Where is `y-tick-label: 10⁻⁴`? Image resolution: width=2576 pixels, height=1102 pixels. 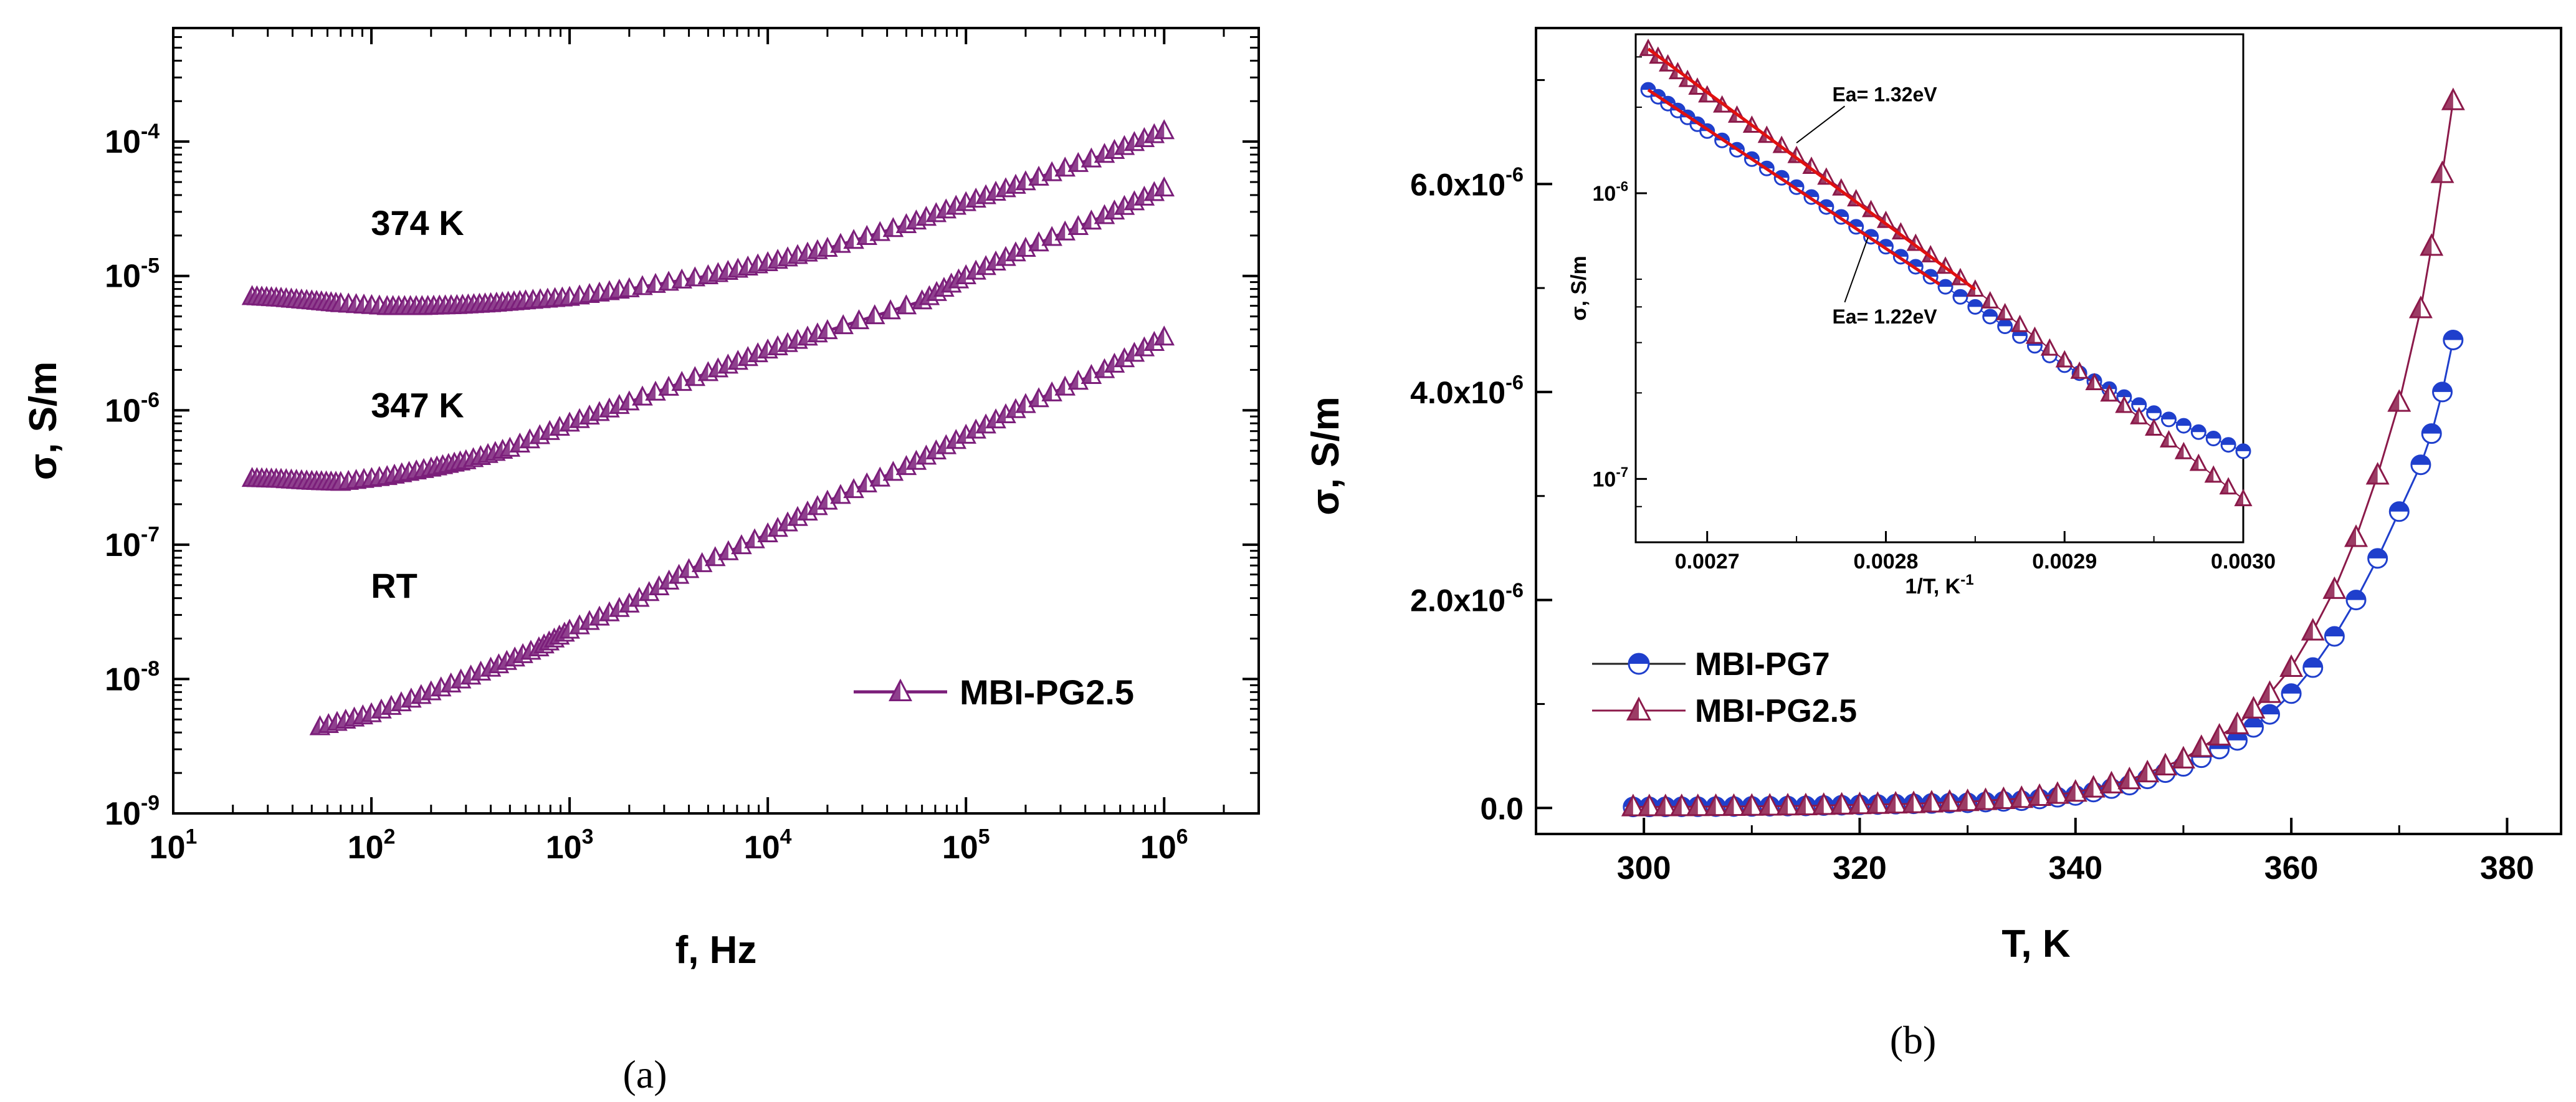 y-tick-label: 10⁻⁴ is located at coordinates (132, 140).